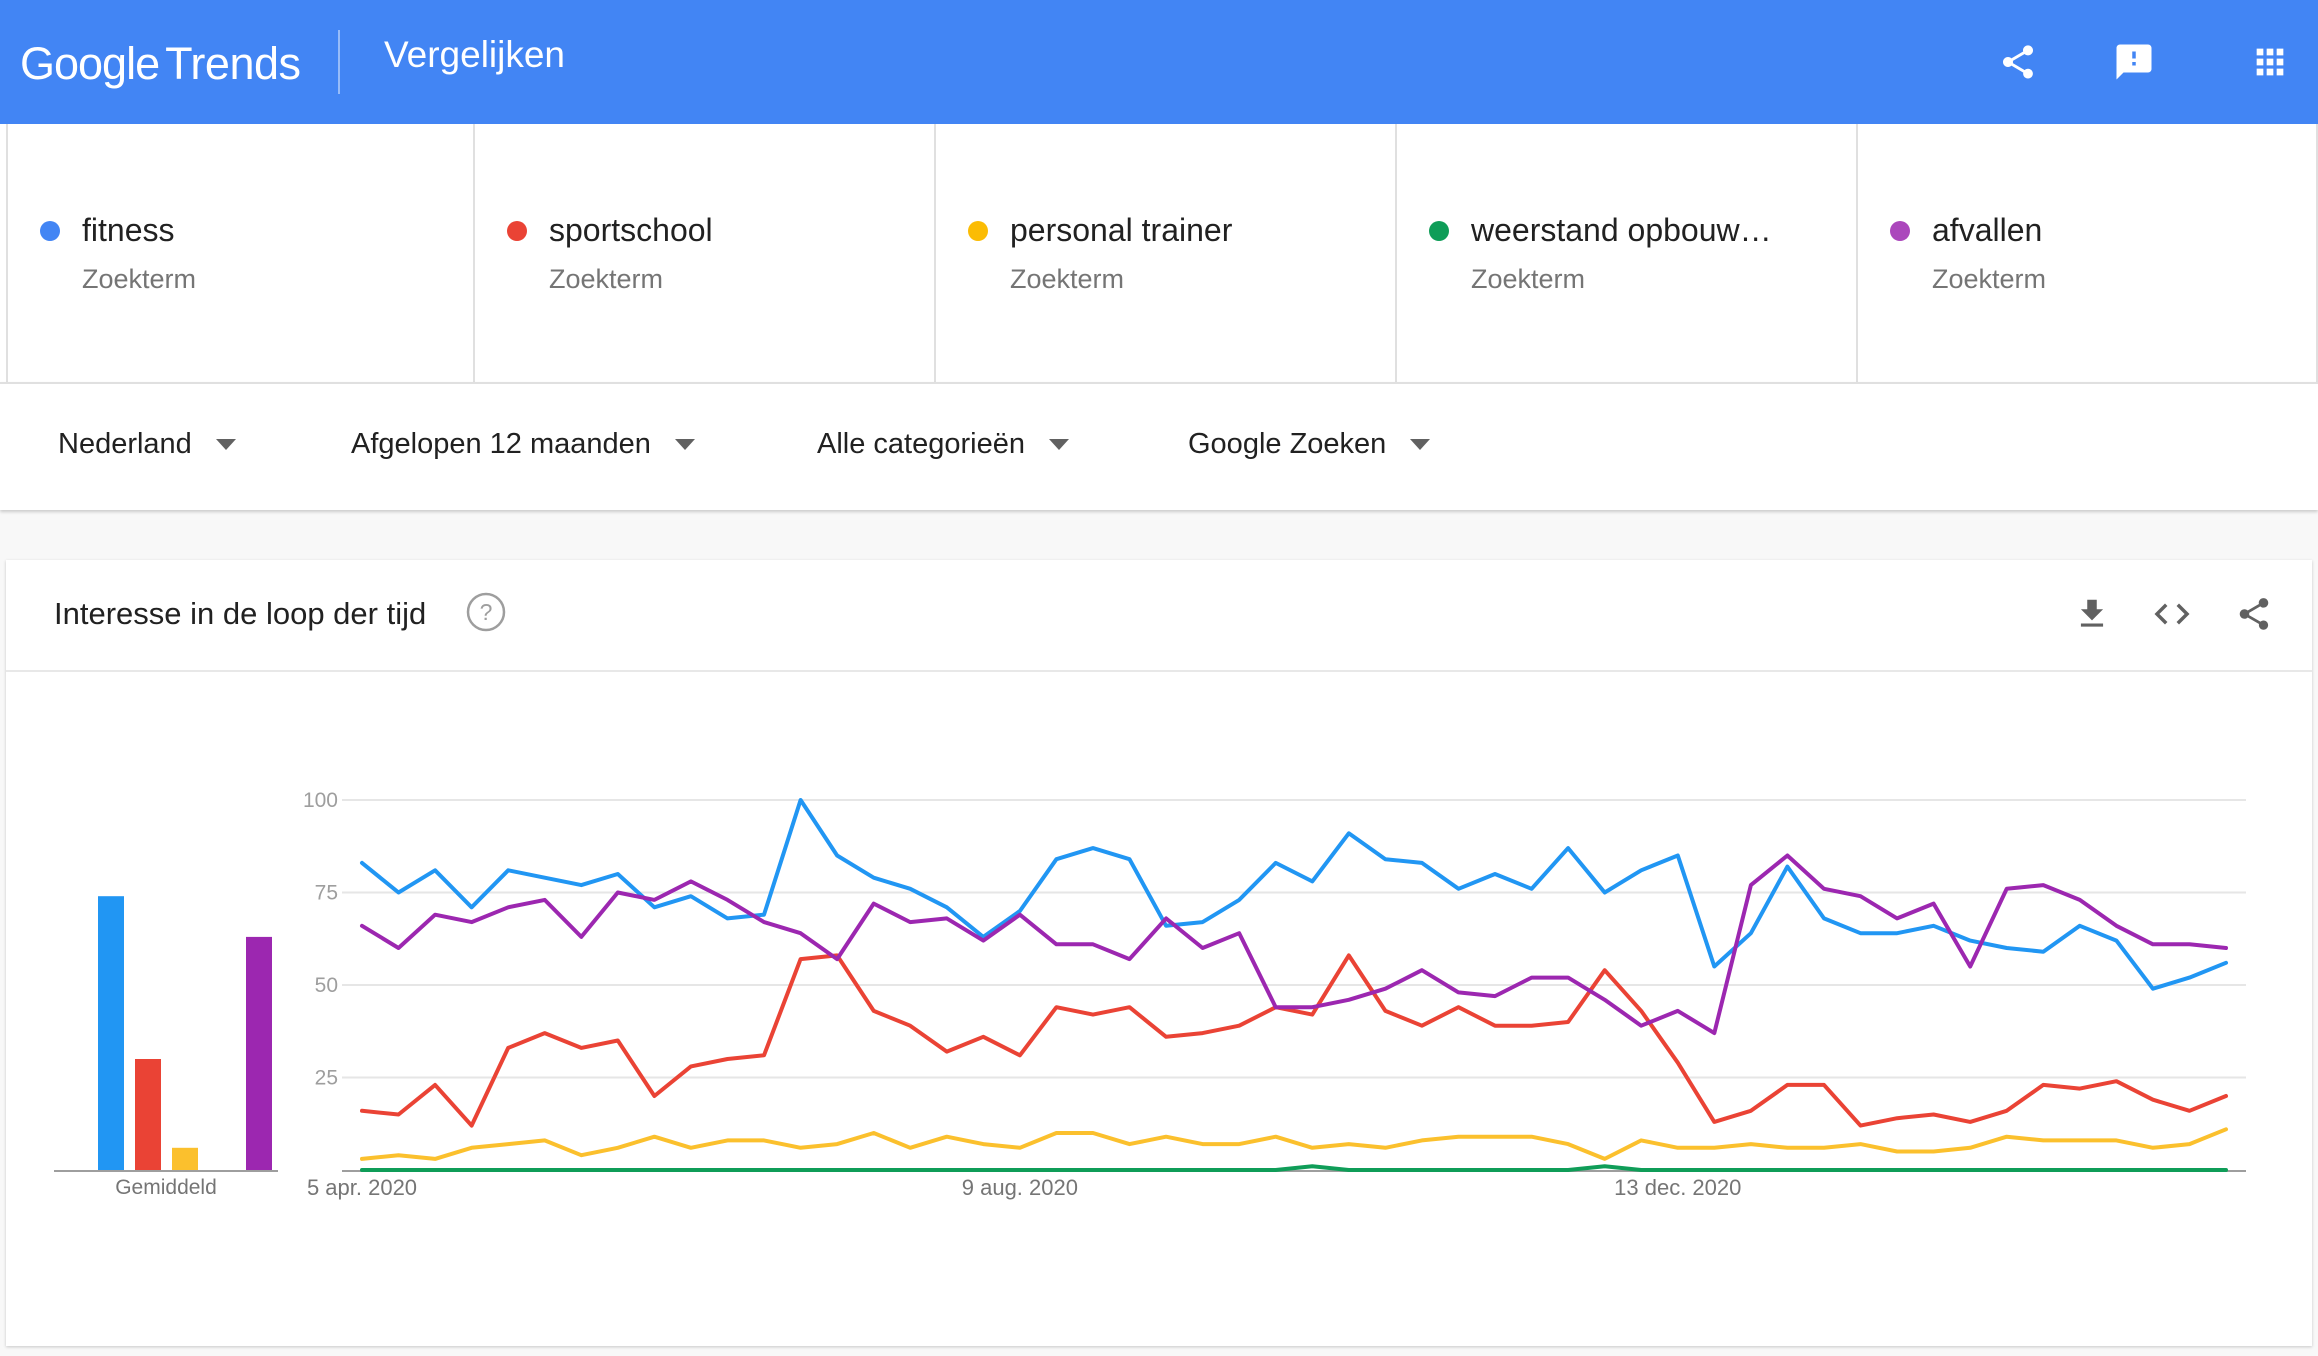 This screenshot has width=2318, height=1356. Describe the element at coordinates (1164, 253) in the screenshot. I see `term-card-personal-trainer: personal trainer Zoekterm` at that location.